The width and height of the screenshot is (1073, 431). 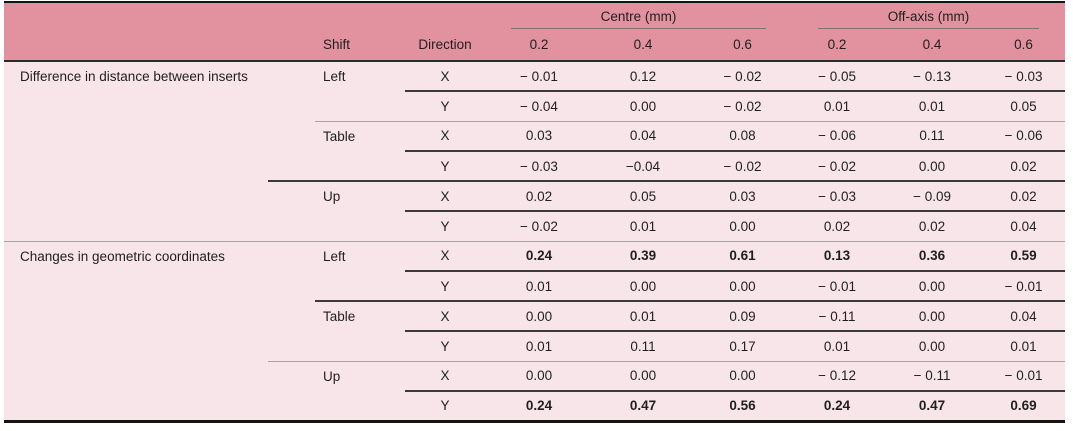 What do you see at coordinates (743, 256) in the screenshot?
I see `value-cell: 0.61` at bounding box center [743, 256].